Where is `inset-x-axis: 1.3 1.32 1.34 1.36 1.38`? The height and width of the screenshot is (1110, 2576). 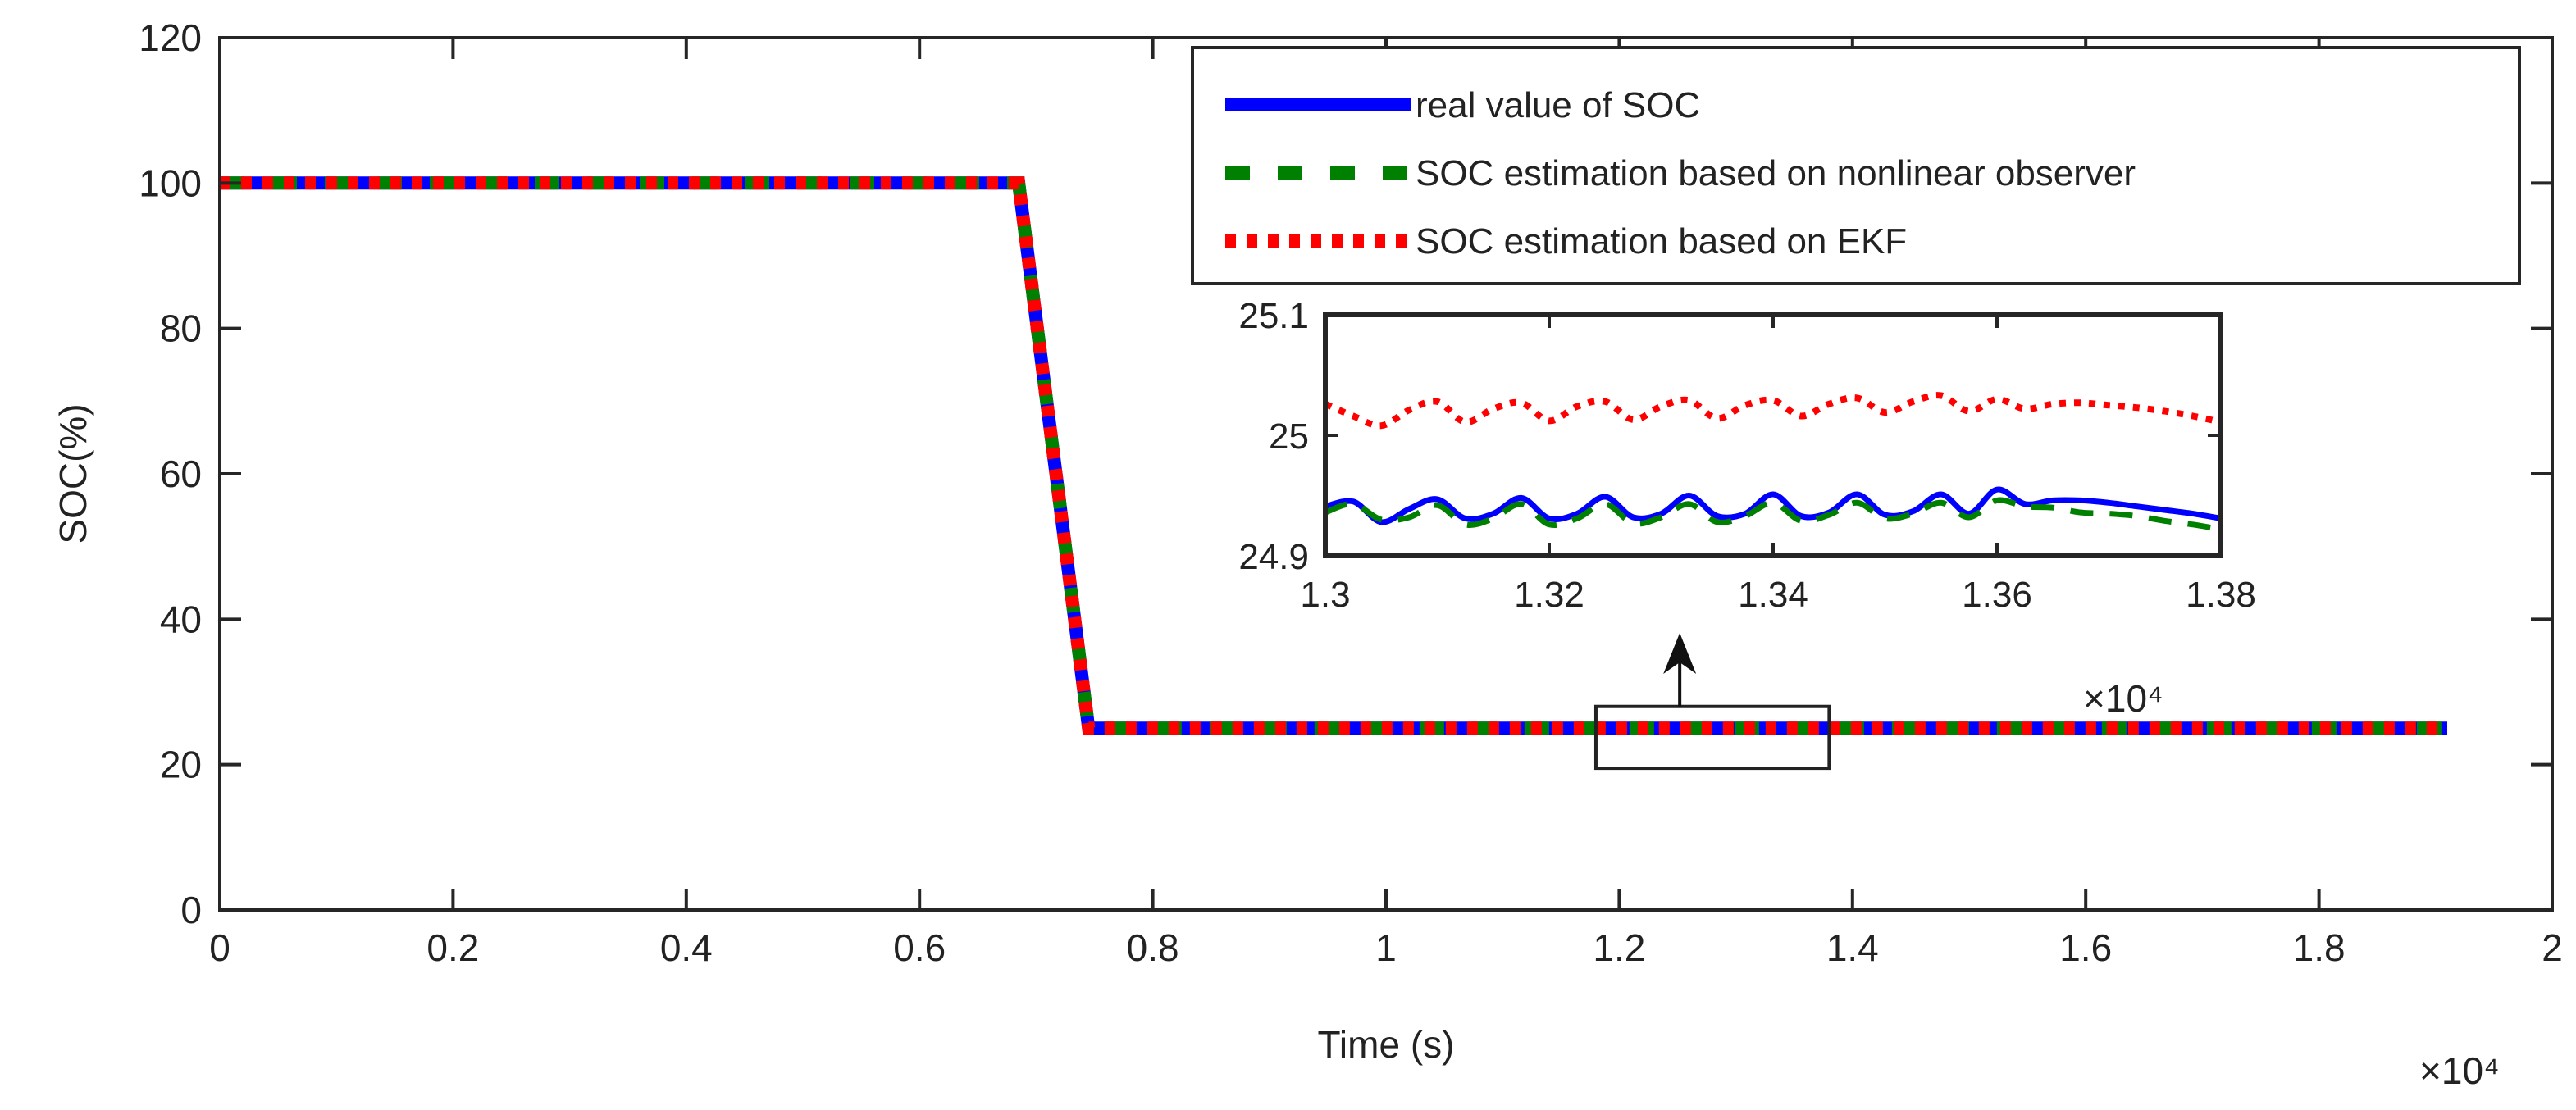
inset-x-axis: 1.3 1.32 1.34 1.36 1.38 is located at coordinates (1778, 465).